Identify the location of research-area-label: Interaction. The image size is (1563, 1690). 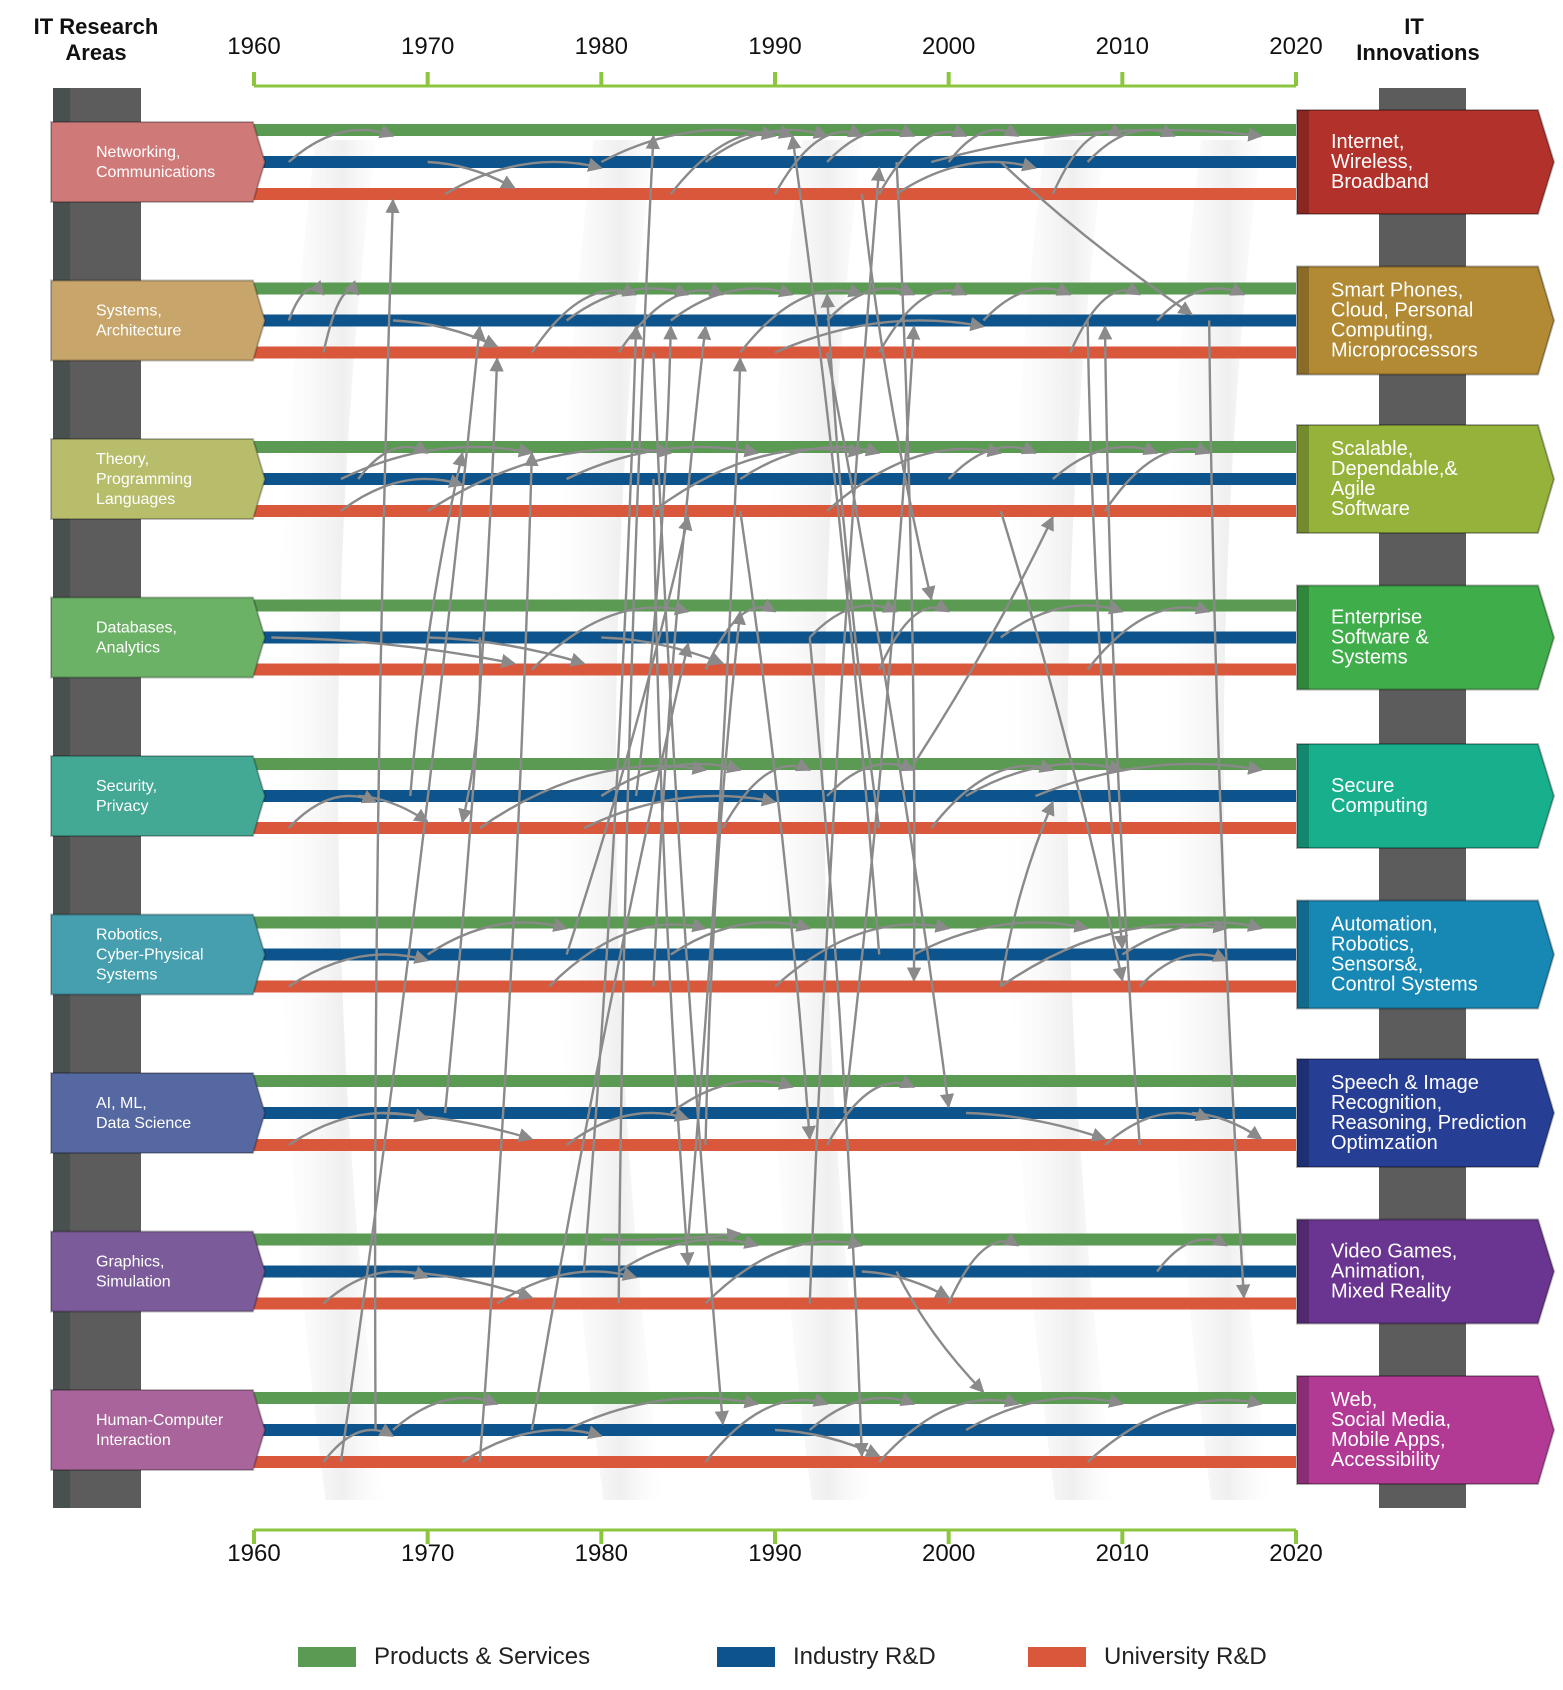
(133, 1440).